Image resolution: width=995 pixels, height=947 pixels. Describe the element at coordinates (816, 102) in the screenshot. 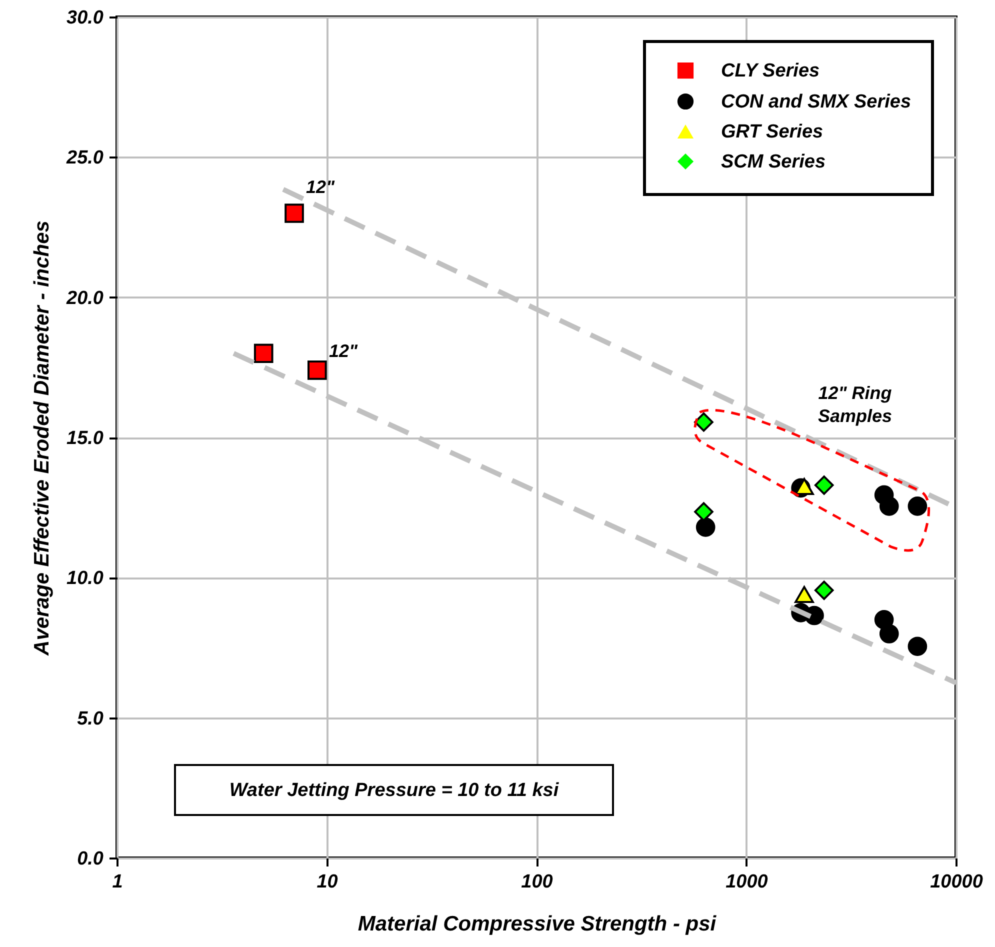

I see `legend-label: CON and SMX Series` at that location.